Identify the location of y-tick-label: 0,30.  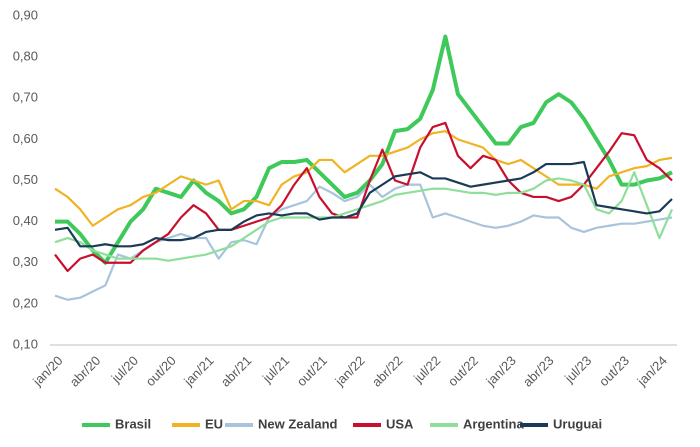
(25, 261).